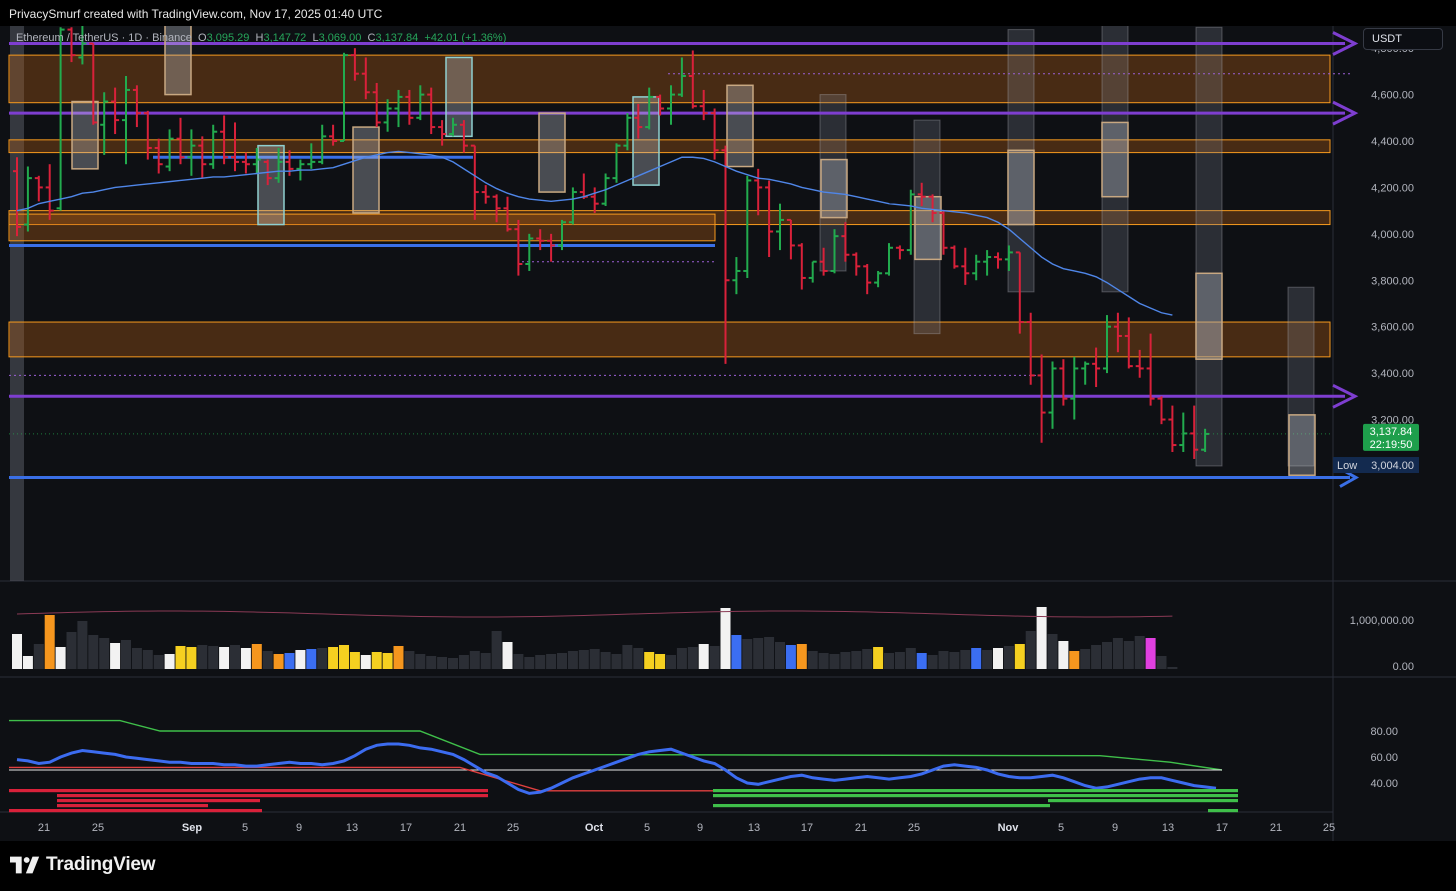  What do you see at coordinates (1392, 96) in the screenshot?
I see `price-tick-label: 4,600.00` at bounding box center [1392, 96].